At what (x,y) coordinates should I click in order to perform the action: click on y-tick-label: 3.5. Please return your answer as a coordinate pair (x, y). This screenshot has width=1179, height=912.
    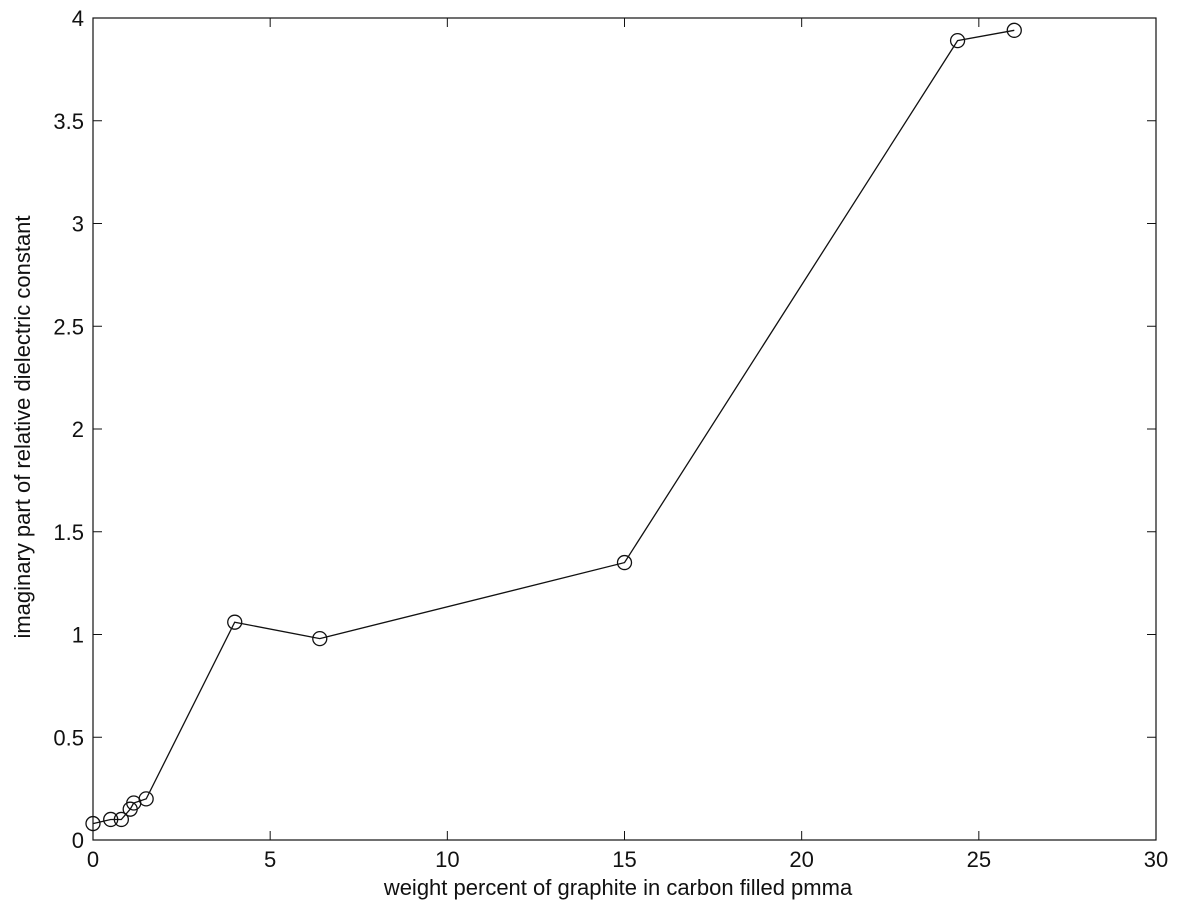
    Looking at the image, I should click on (68, 121).